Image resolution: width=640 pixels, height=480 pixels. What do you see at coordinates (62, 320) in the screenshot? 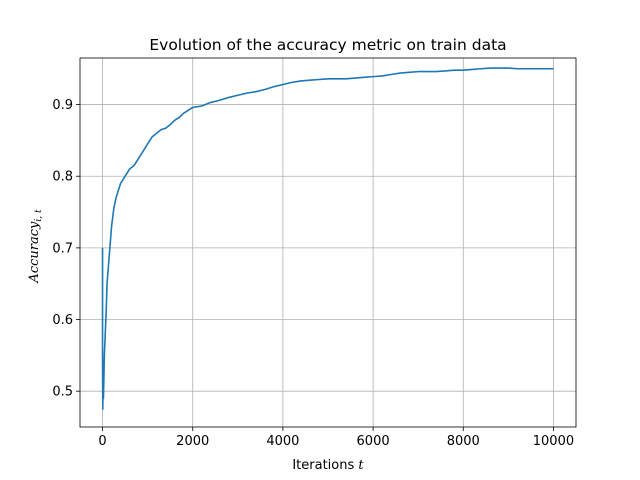
I see `y-tick-label: 0.6` at bounding box center [62, 320].